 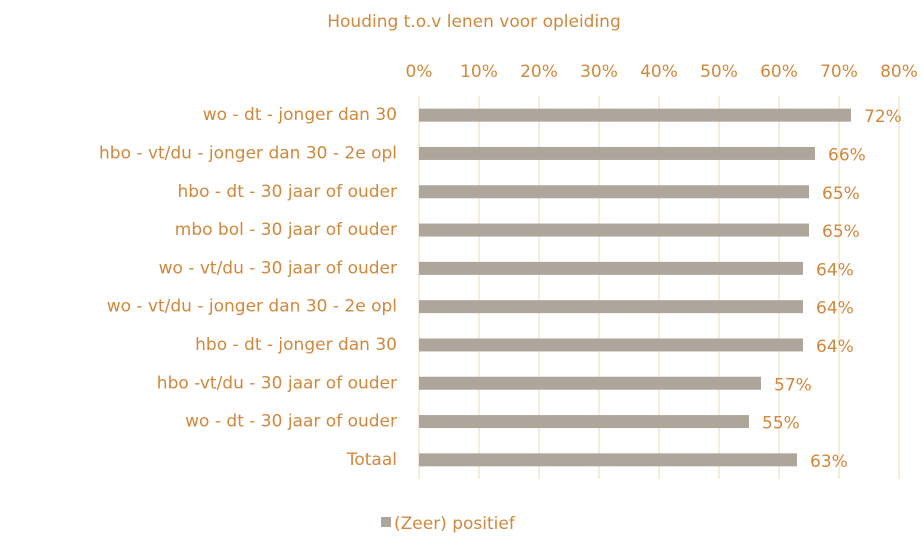 What do you see at coordinates (847, 155) in the screenshot?
I see `data-label: 66%` at bounding box center [847, 155].